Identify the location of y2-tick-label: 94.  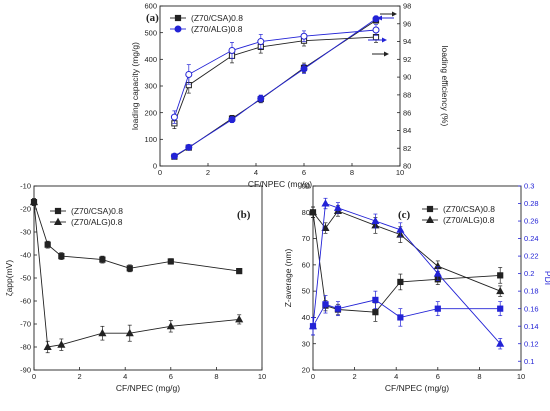
(407, 41).